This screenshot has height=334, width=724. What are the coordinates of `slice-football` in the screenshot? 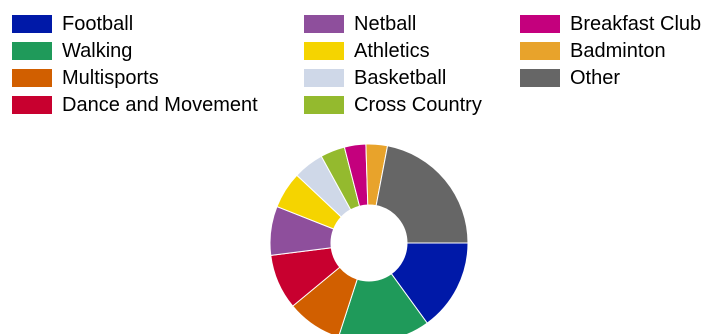 It's located at (429, 283).